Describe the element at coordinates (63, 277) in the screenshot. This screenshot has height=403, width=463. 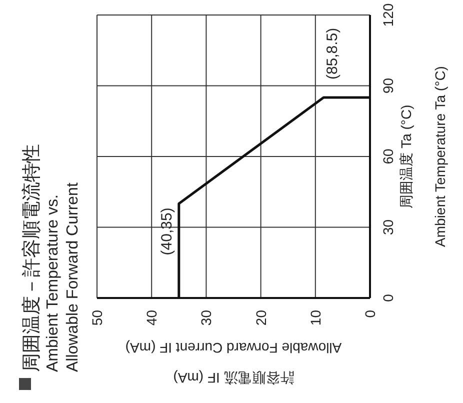
I see `text: Ambient Temperature vs. Allowable Forward Current` at that location.